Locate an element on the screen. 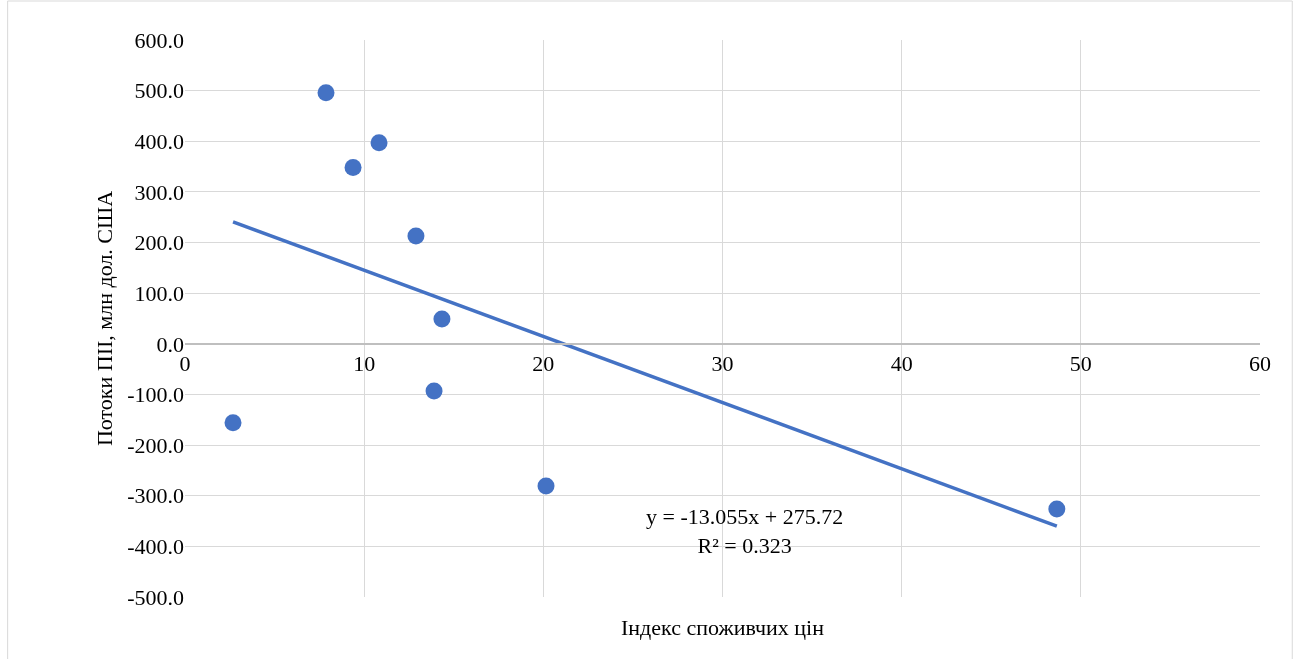 The height and width of the screenshot is (659, 1295). y-tick-label: 500.0 is located at coordinates (159, 91).